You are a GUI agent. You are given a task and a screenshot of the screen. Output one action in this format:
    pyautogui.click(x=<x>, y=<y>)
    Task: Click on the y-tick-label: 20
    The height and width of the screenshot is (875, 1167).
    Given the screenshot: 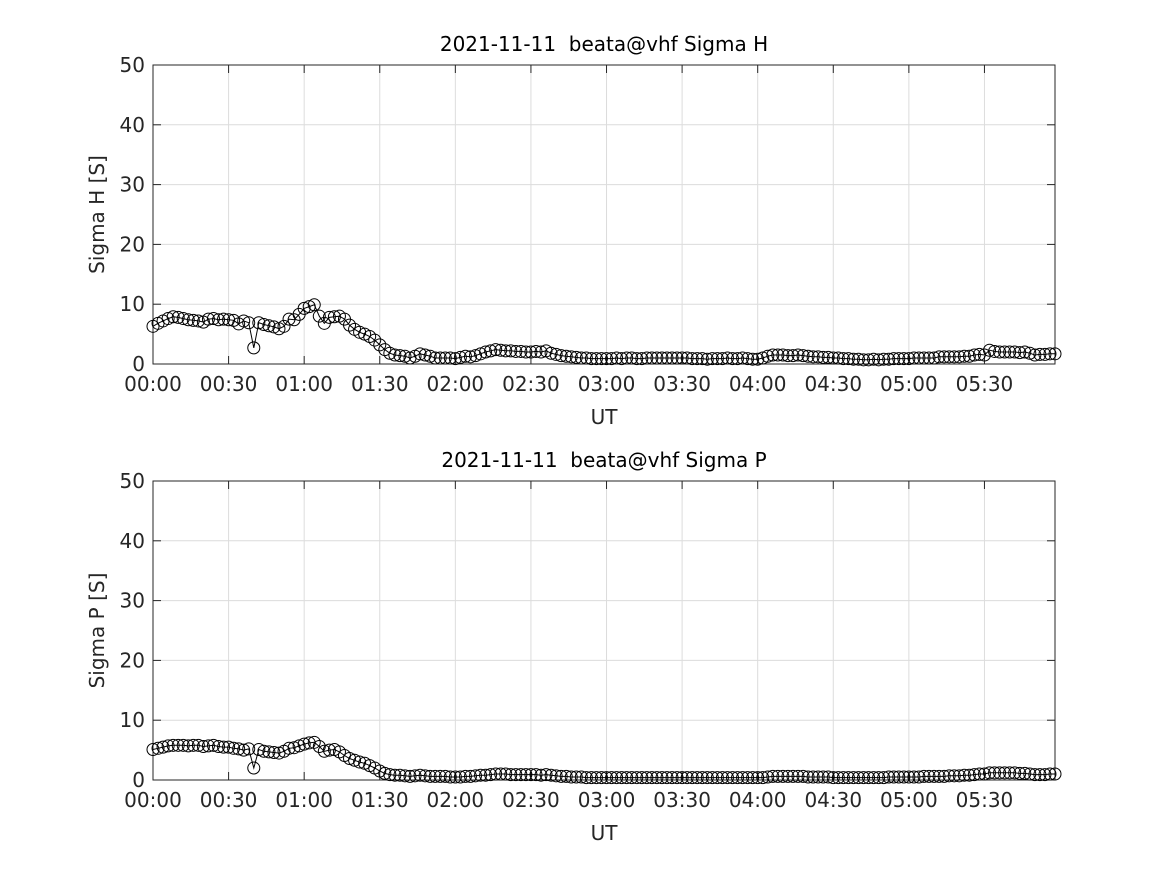 What is the action you would take?
    pyautogui.click(x=132, y=660)
    